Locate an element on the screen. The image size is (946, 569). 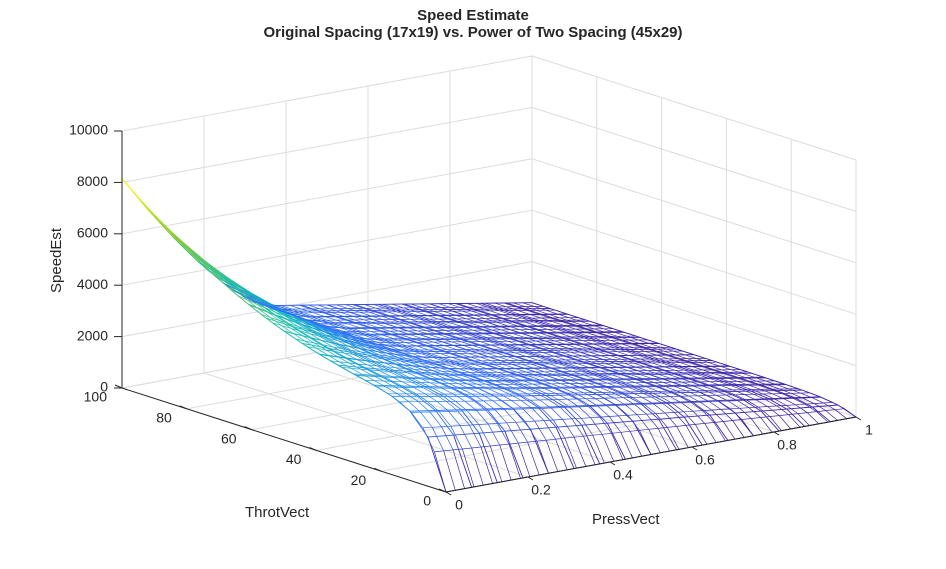
z-tick-label: 6000 is located at coordinates (92, 233).